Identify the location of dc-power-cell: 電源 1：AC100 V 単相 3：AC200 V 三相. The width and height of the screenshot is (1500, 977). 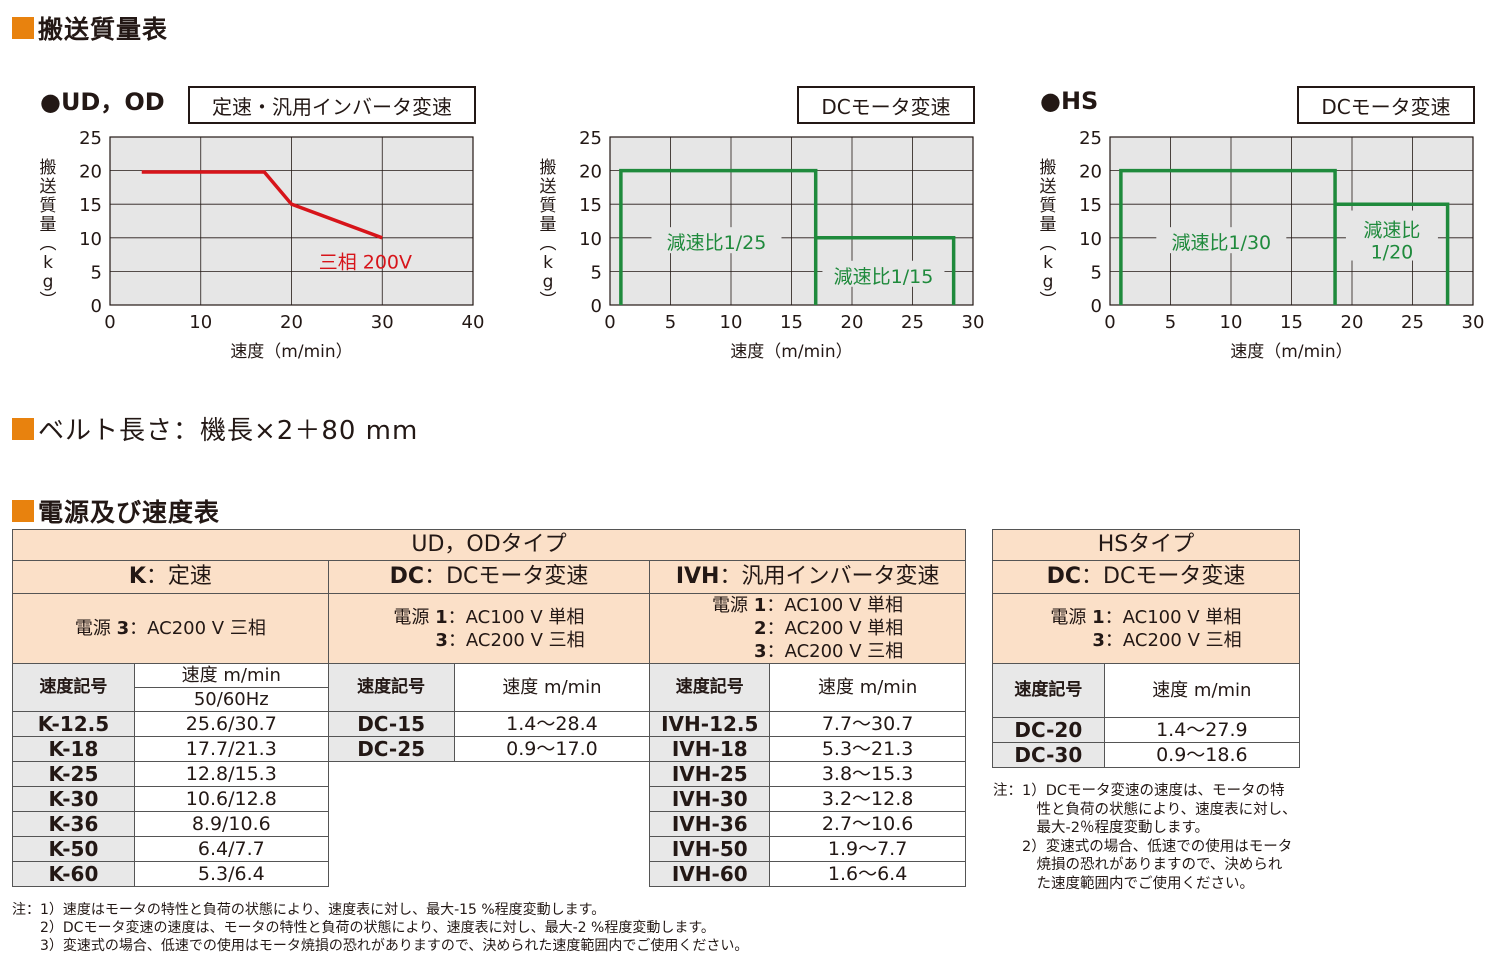
(489, 628).